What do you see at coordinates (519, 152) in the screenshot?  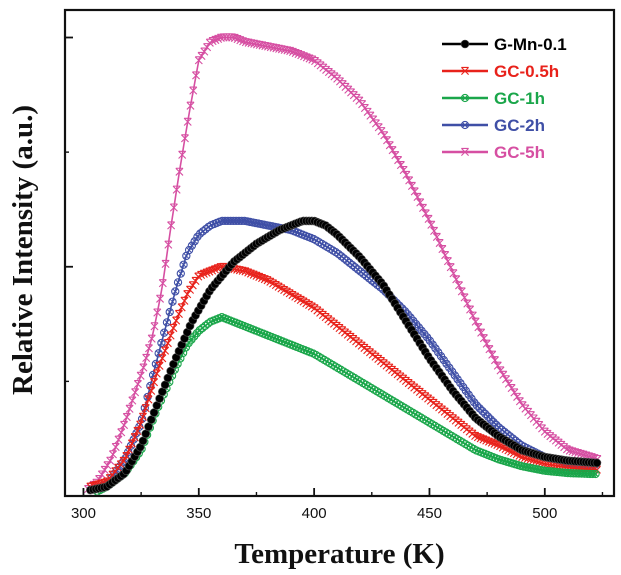 I see `legend-label: GC-5h` at bounding box center [519, 152].